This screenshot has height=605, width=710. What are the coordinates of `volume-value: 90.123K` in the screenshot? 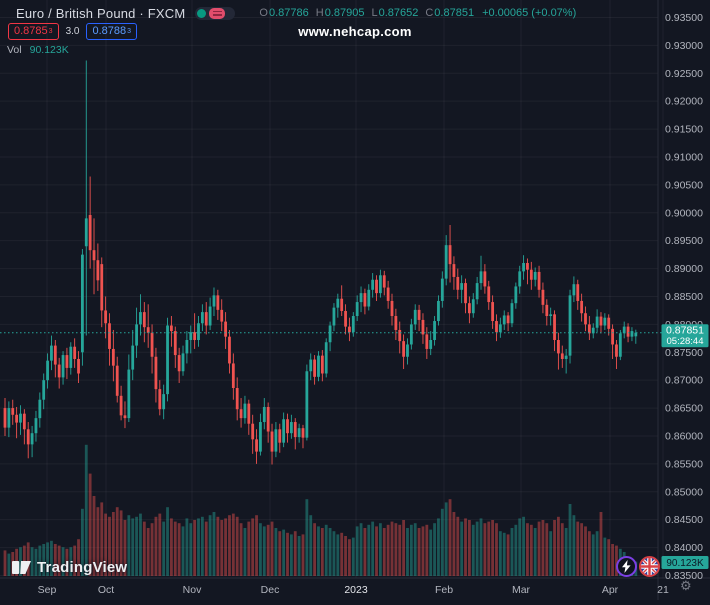 It's located at (49, 50).